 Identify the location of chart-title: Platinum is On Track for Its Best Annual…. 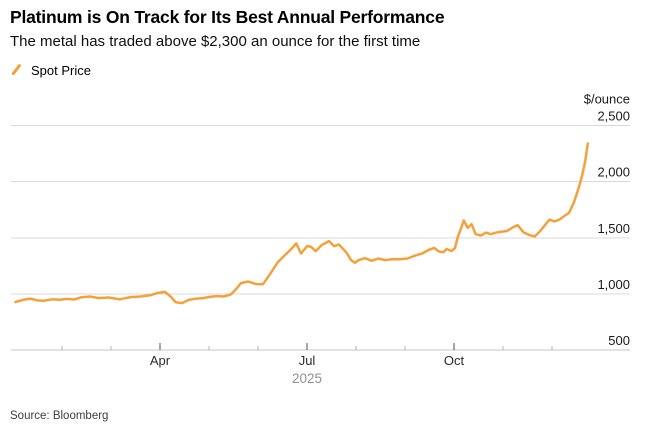
(227, 17).